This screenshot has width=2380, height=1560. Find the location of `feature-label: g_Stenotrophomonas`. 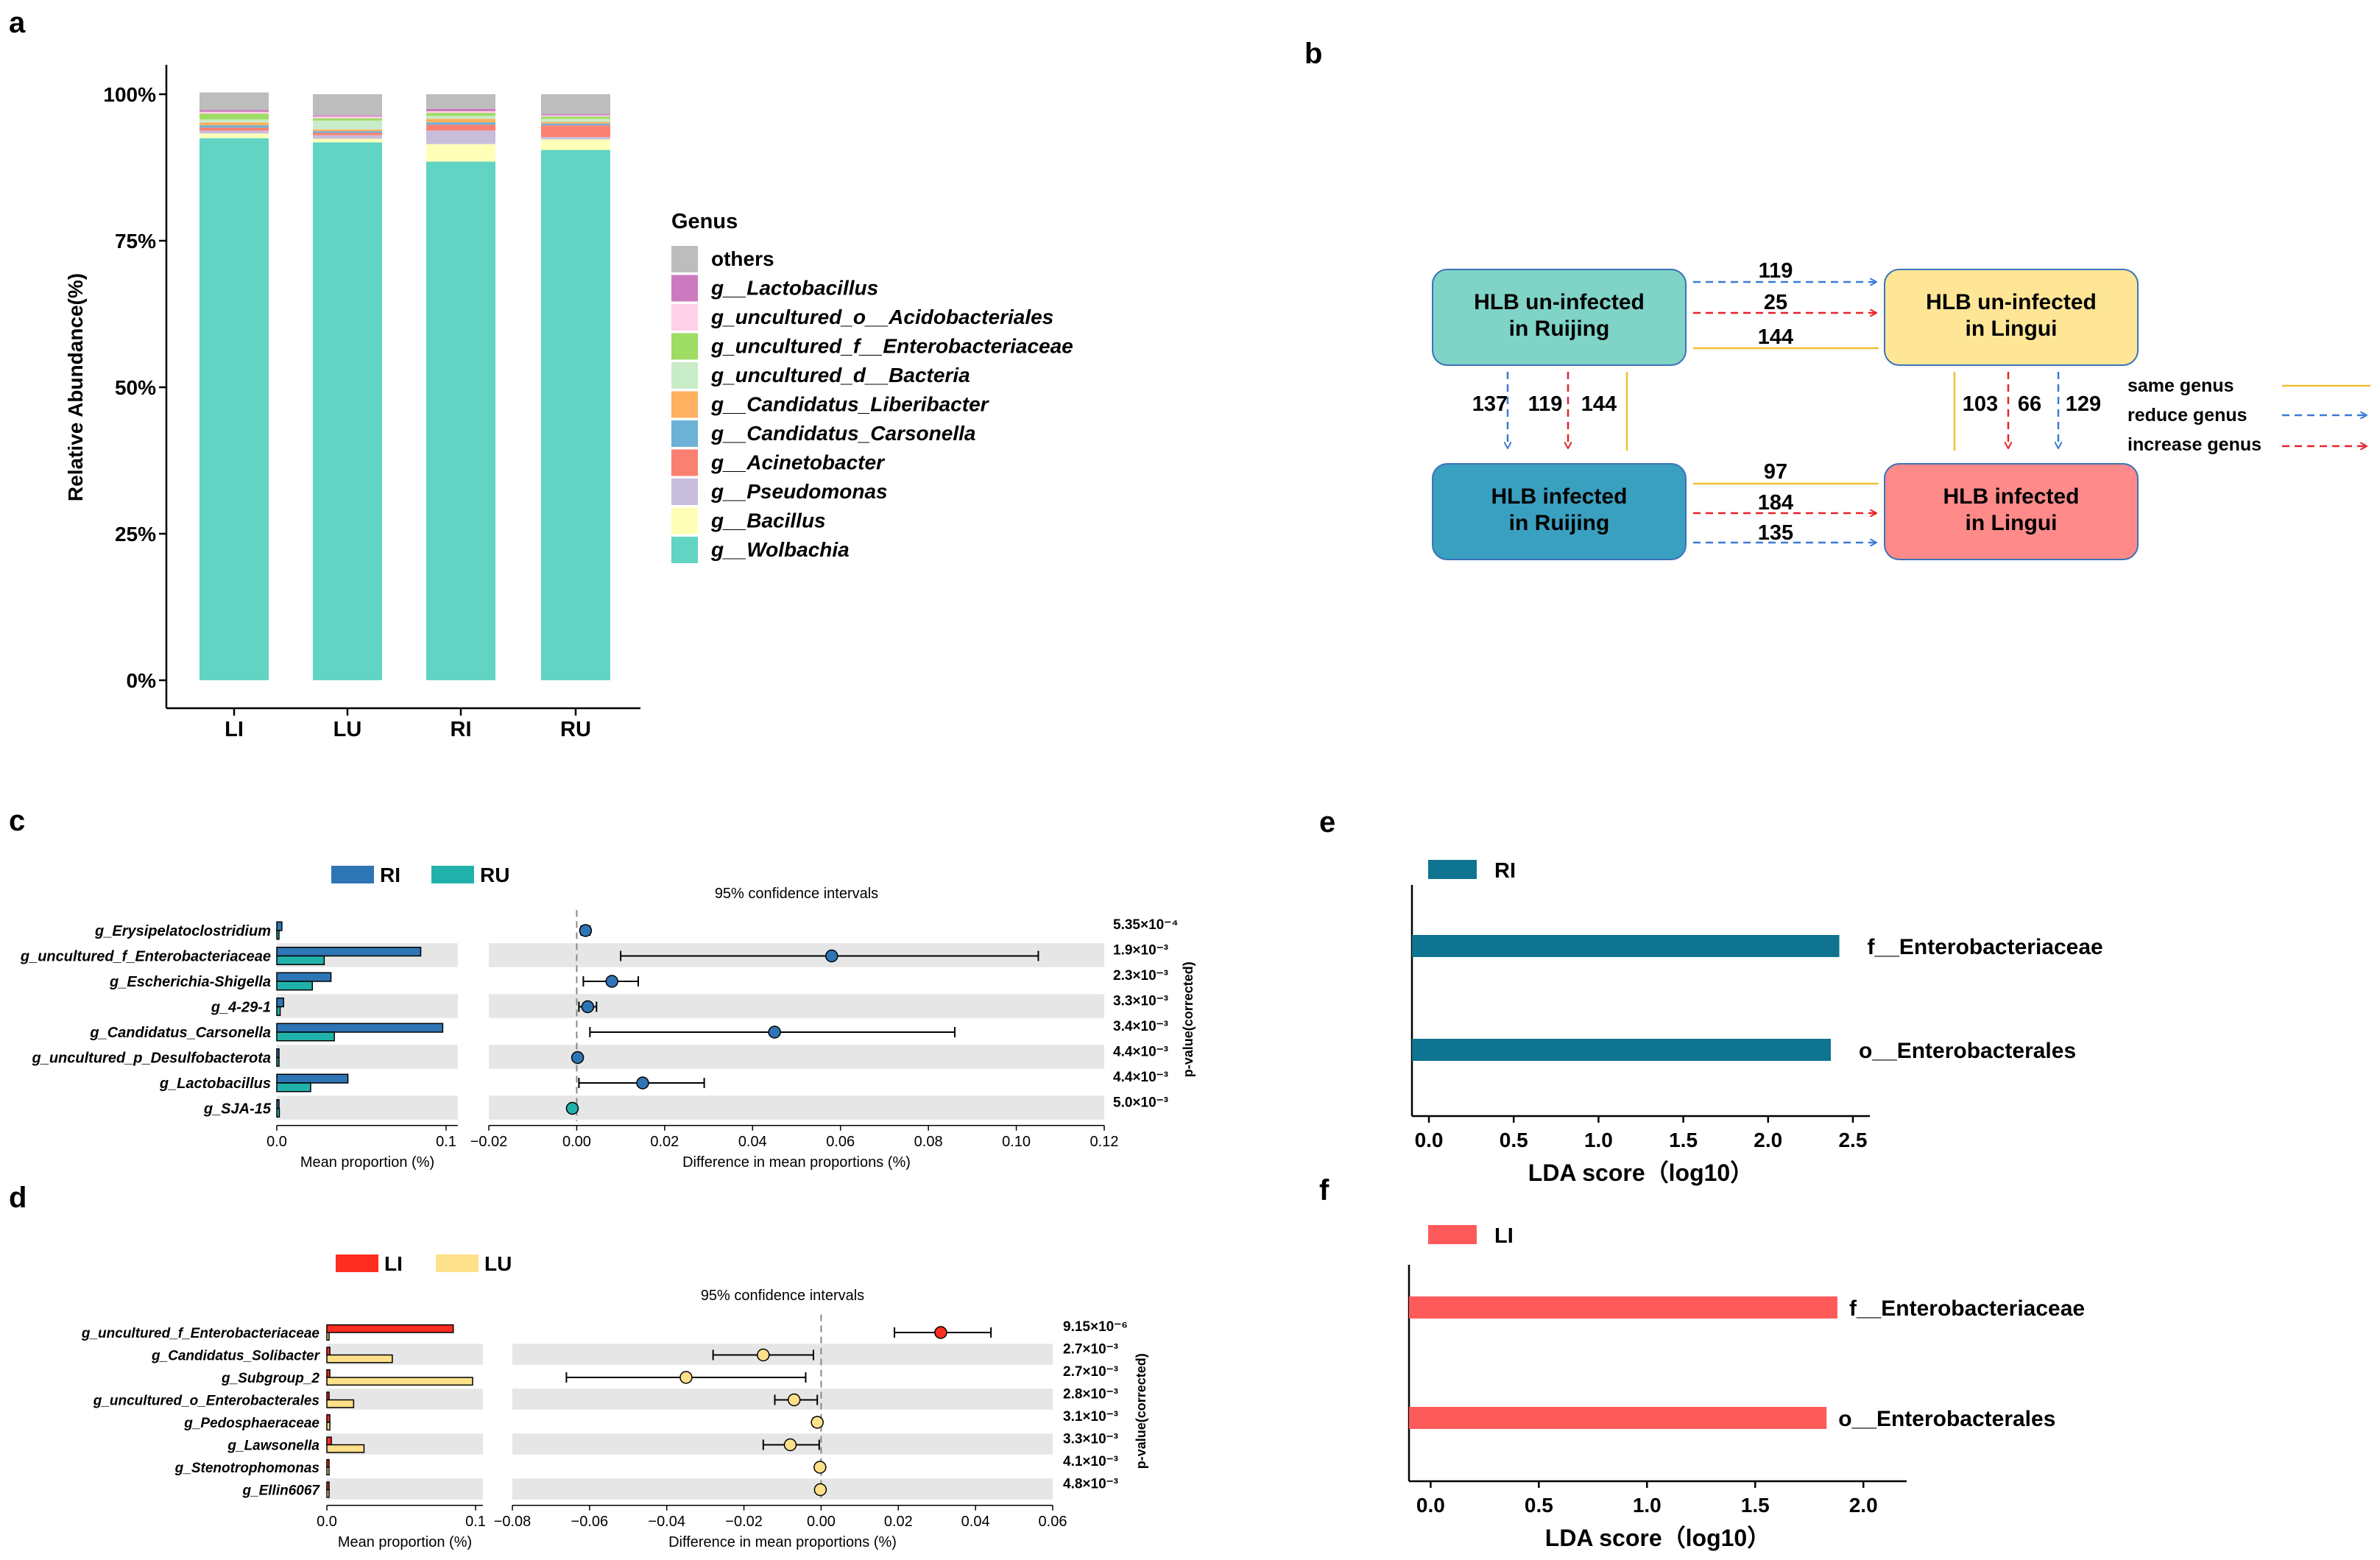

feature-label: g_Stenotrophomonas is located at coordinates (246, 1468).